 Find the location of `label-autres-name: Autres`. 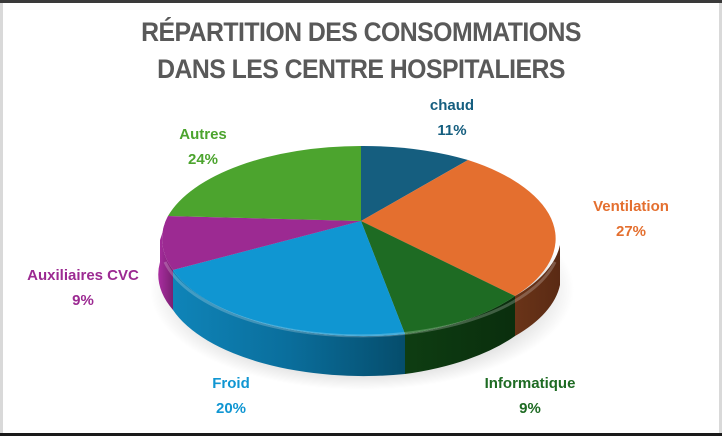

label-autres-name: Autres is located at coordinates (203, 134).